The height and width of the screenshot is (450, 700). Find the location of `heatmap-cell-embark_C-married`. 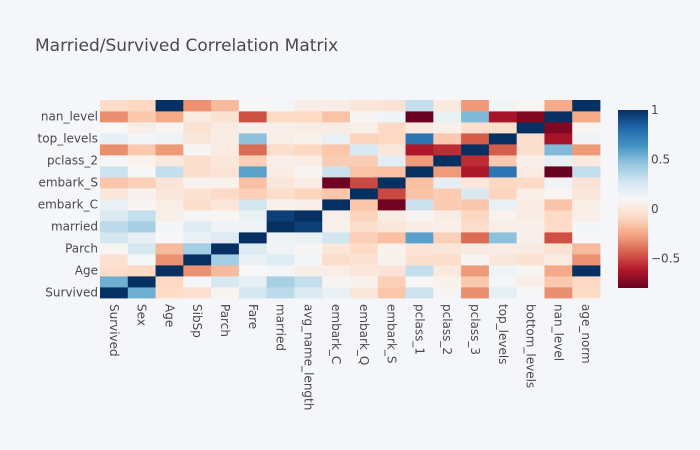

heatmap-cell-embark_C-married is located at coordinates (280, 205).